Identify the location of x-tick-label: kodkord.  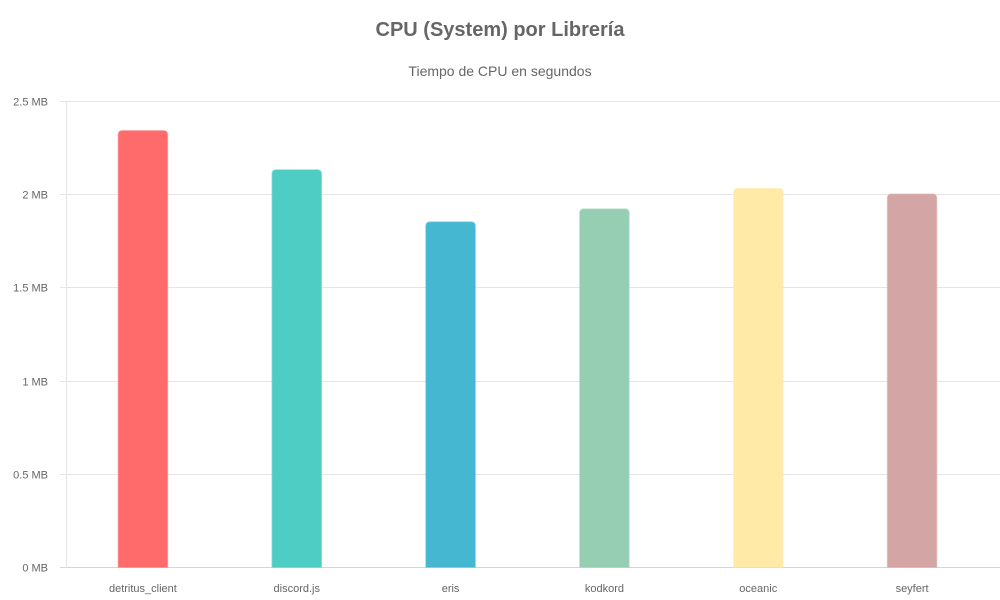
(604, 589).